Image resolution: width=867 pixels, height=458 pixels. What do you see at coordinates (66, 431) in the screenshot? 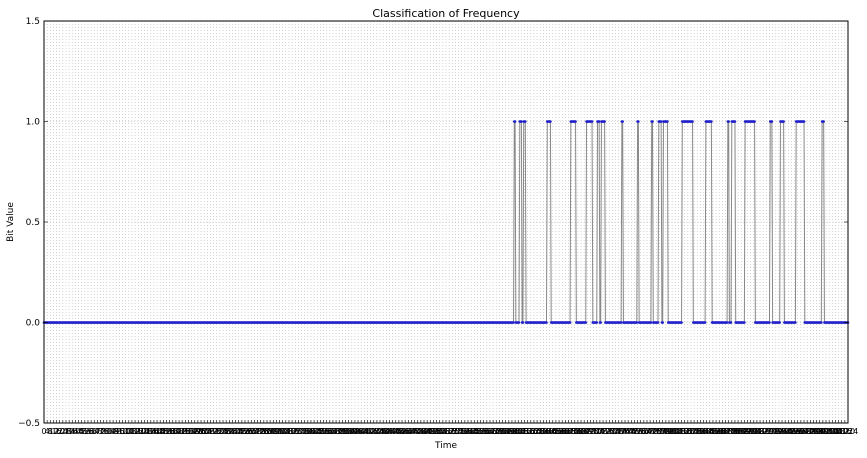
I see `x-tick-label: 28` at bounding box center [66, 431].